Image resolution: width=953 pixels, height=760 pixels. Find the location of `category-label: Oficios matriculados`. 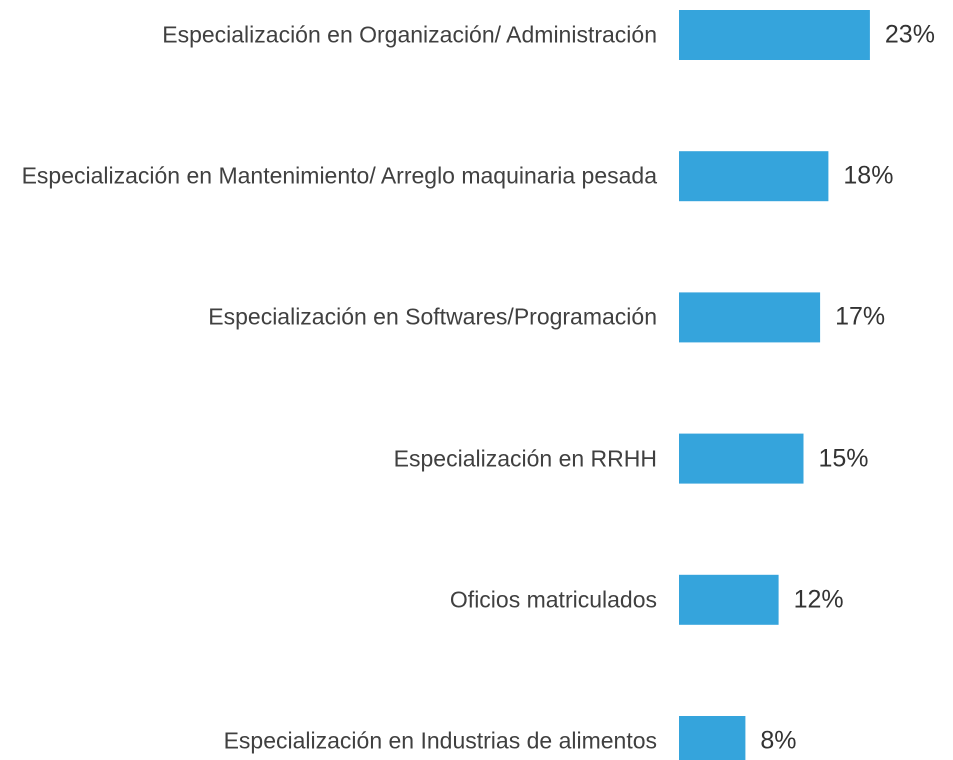

category-label: Oficios matriculados is located at coordinates (553, 599).